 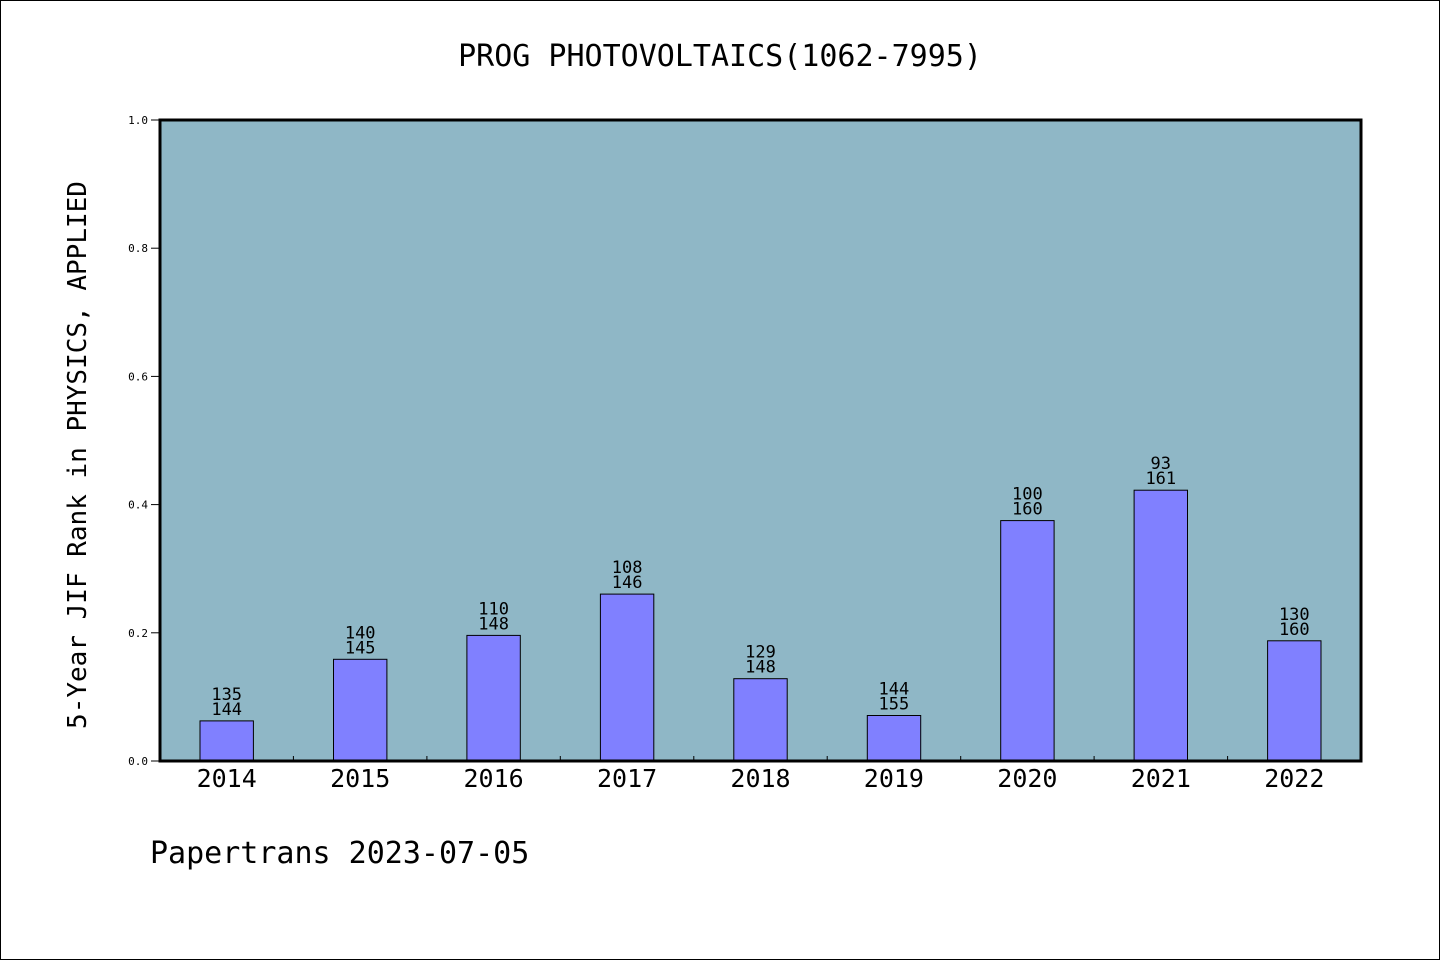 What do you see at coordinates (1294, 778) in the screenshot?
I see `x-tick-label: 2022` at bounding box center [1294, 778].